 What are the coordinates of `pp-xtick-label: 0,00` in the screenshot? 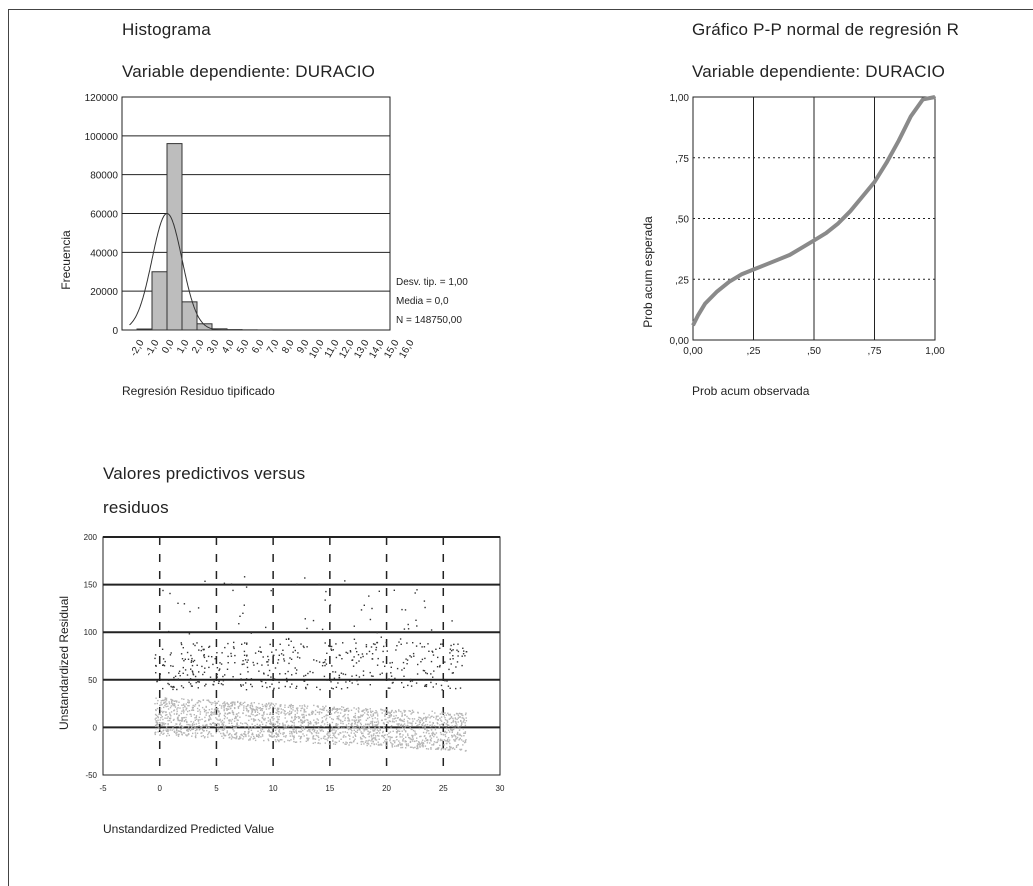 It's located at (693, 351).